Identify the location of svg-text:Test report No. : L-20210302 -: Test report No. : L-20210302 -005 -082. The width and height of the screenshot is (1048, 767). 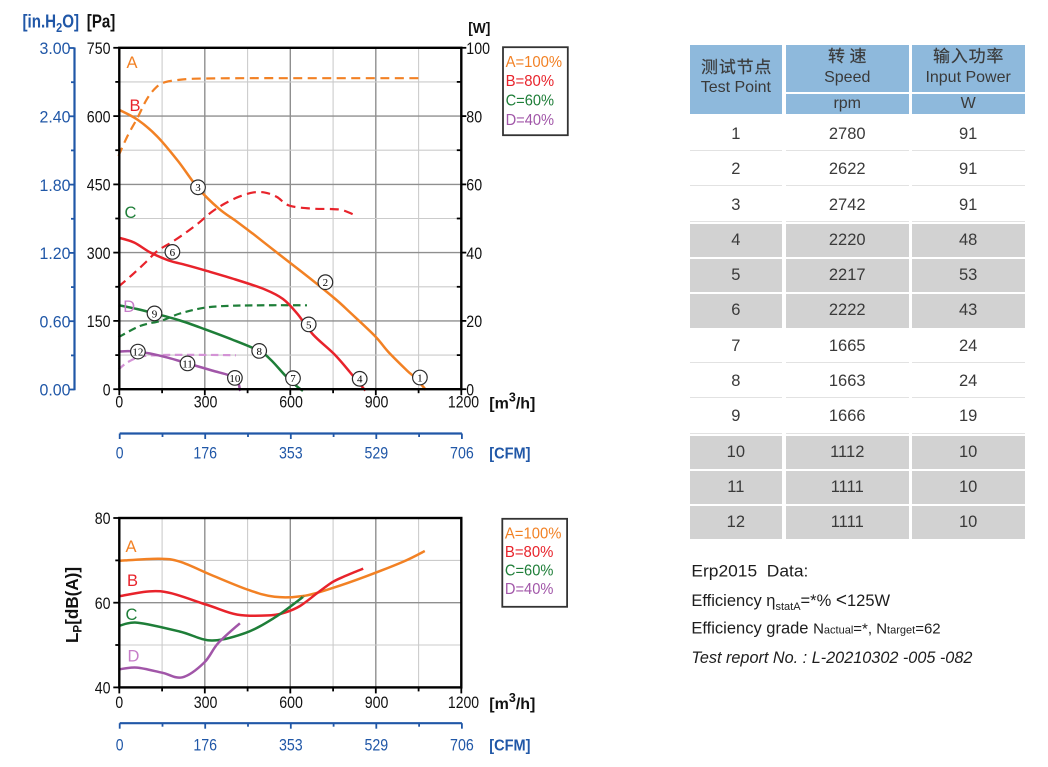
(831, 658).